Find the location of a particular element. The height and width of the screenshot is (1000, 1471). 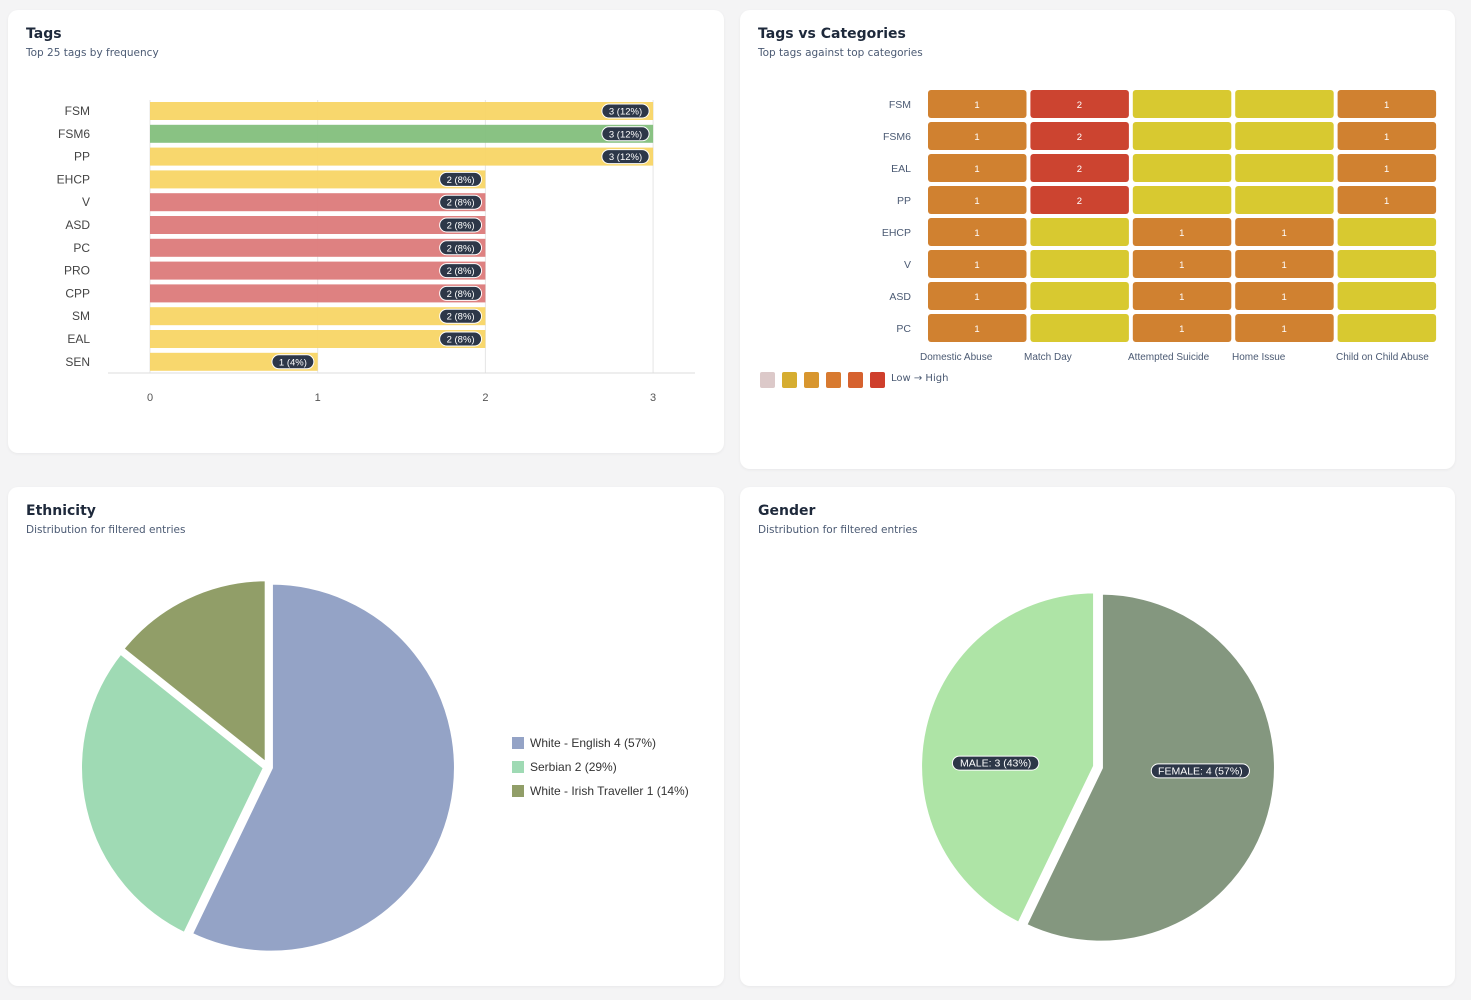

gender-subtitle: Distribution for filtered entries is located at coordinates (838, 530).